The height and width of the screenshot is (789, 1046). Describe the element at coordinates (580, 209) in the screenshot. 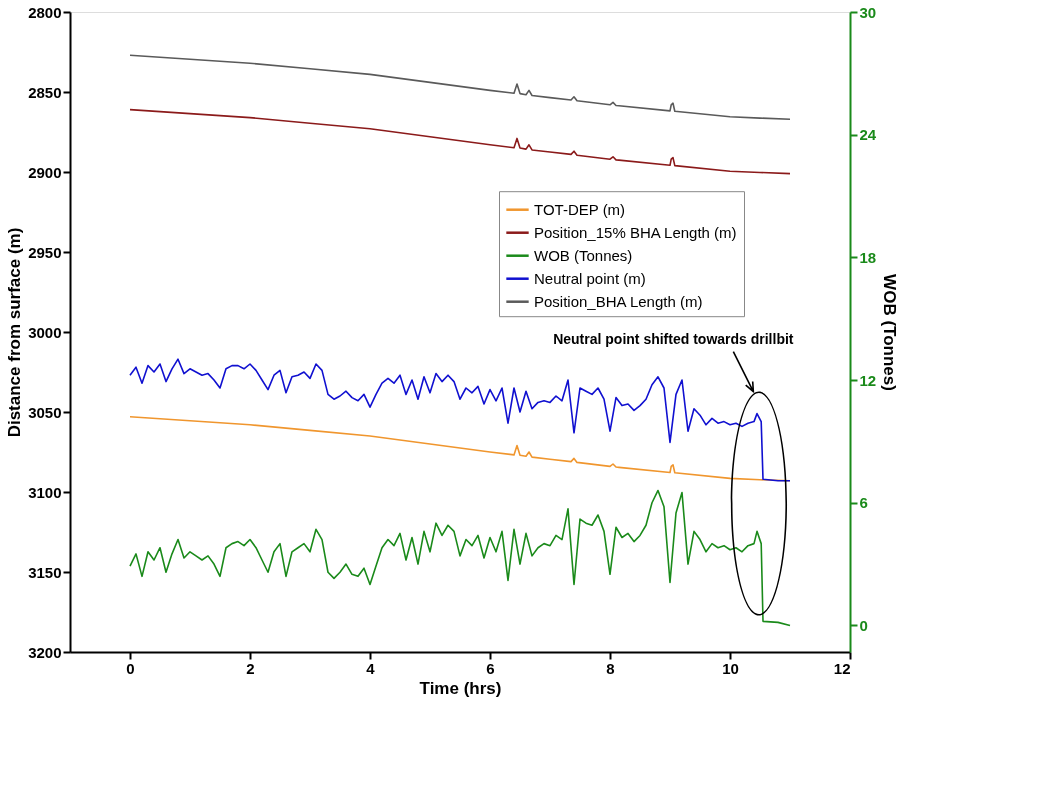

I see `legend-label: TOT-DEP (m)` at that location.